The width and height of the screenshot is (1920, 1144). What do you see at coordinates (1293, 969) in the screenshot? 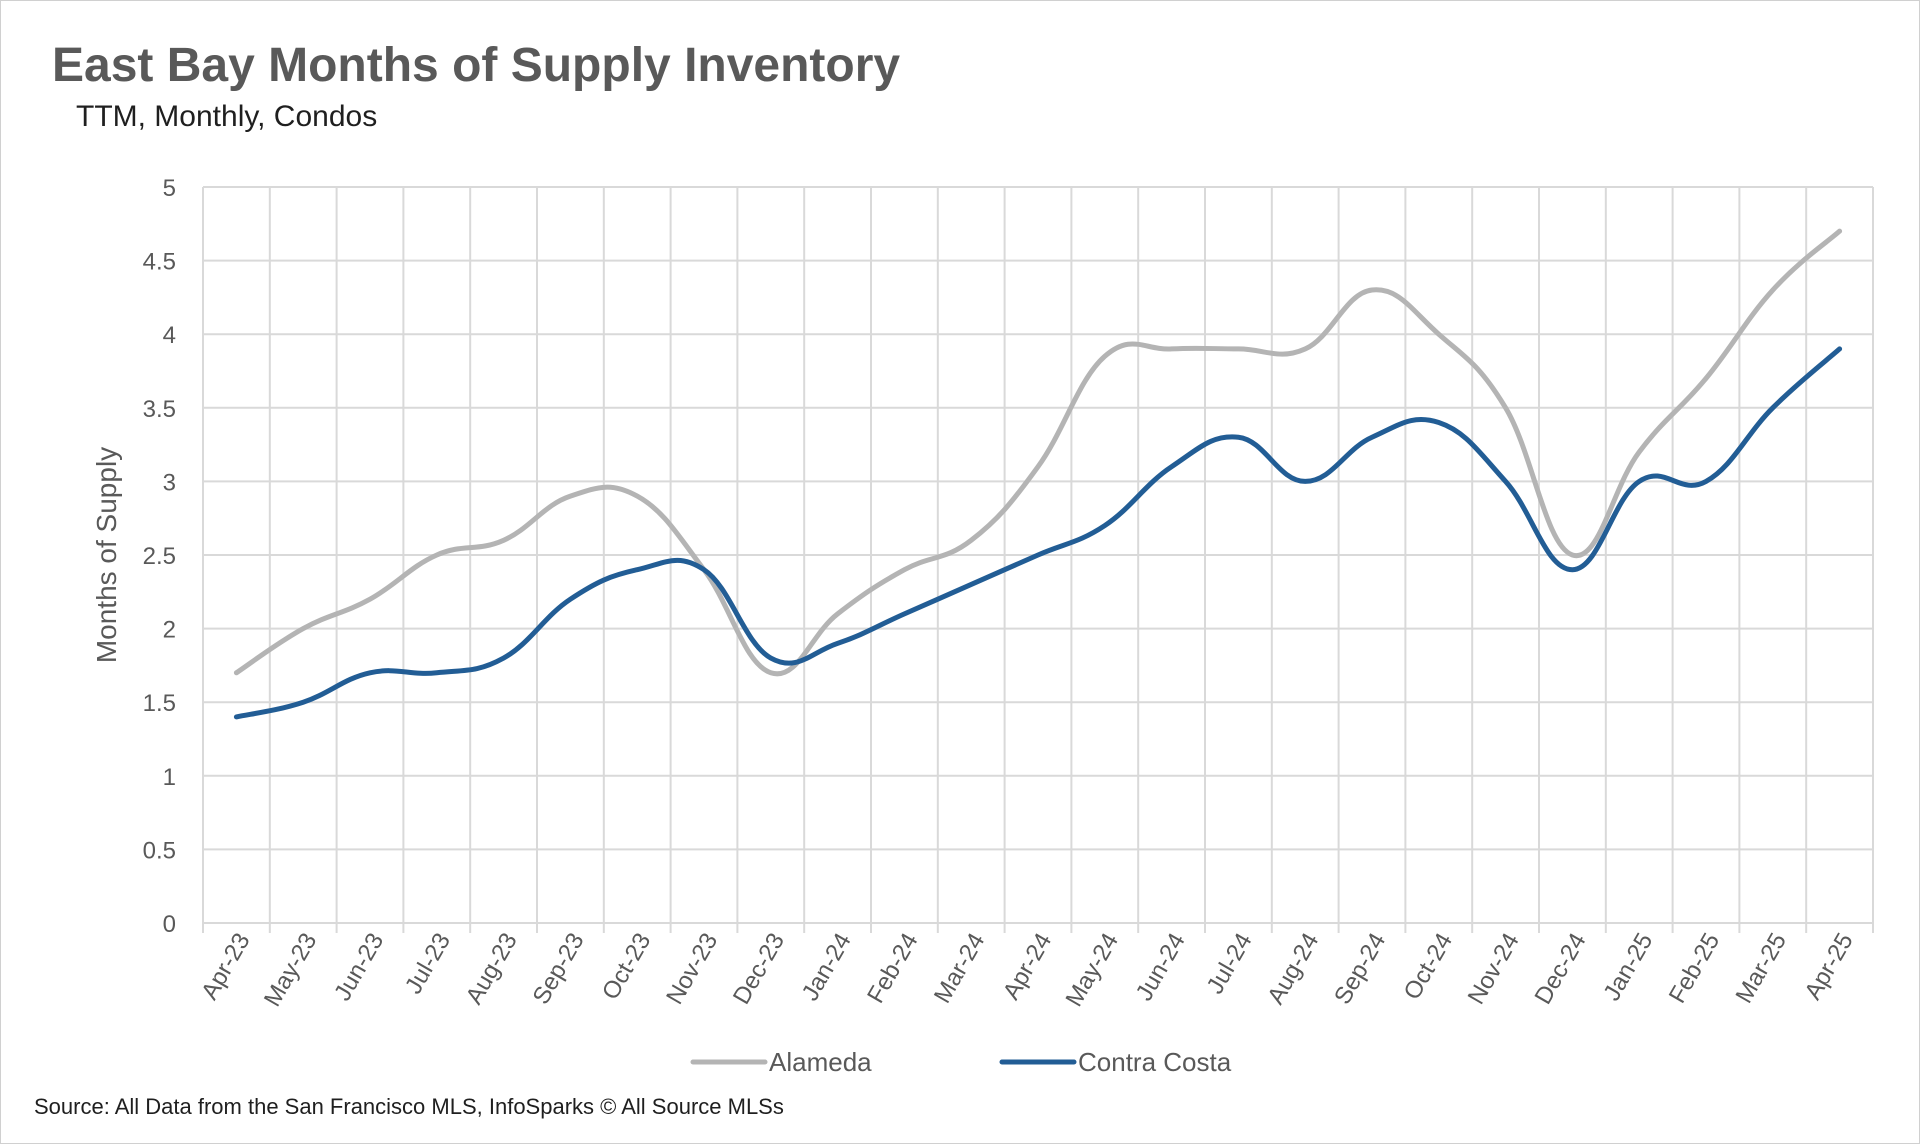
I see `x-tick-label: Aug-24` at bounding box center [1293, 969].